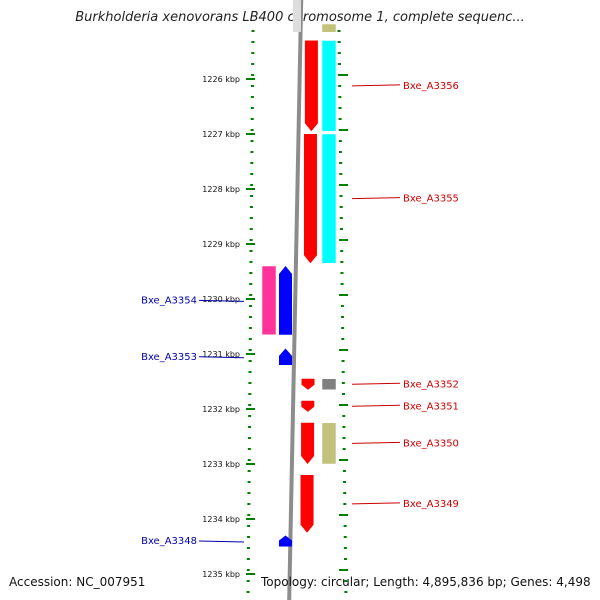 The width and height of the screenshot is (600, 600). I want to click on gene-label: Bxe_A3352, so click(431, 384).